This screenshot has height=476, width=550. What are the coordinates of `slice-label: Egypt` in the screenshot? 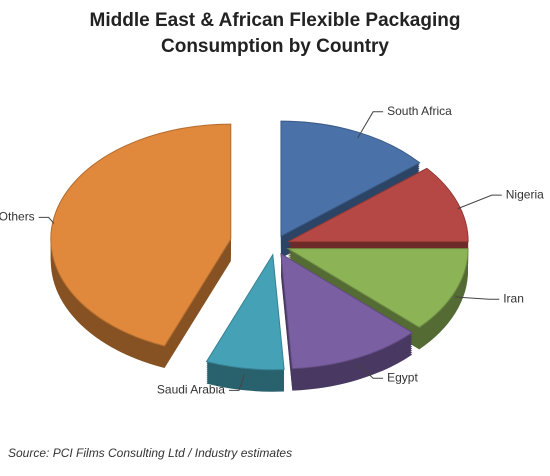 It's located at (402, 377).